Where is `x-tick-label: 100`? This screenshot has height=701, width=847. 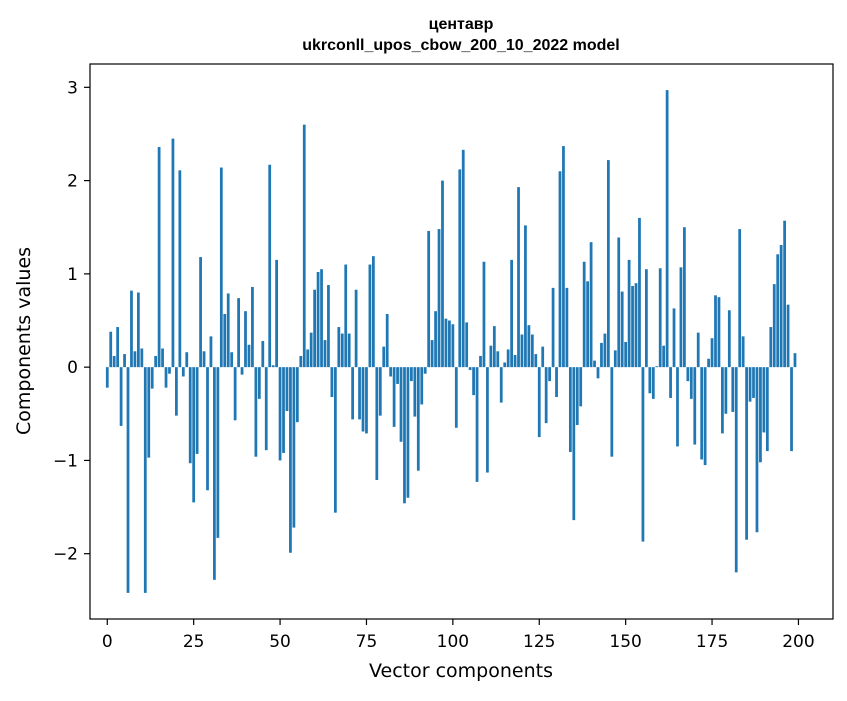
x-tick-label: 100 is located at coordinates (453, 642).